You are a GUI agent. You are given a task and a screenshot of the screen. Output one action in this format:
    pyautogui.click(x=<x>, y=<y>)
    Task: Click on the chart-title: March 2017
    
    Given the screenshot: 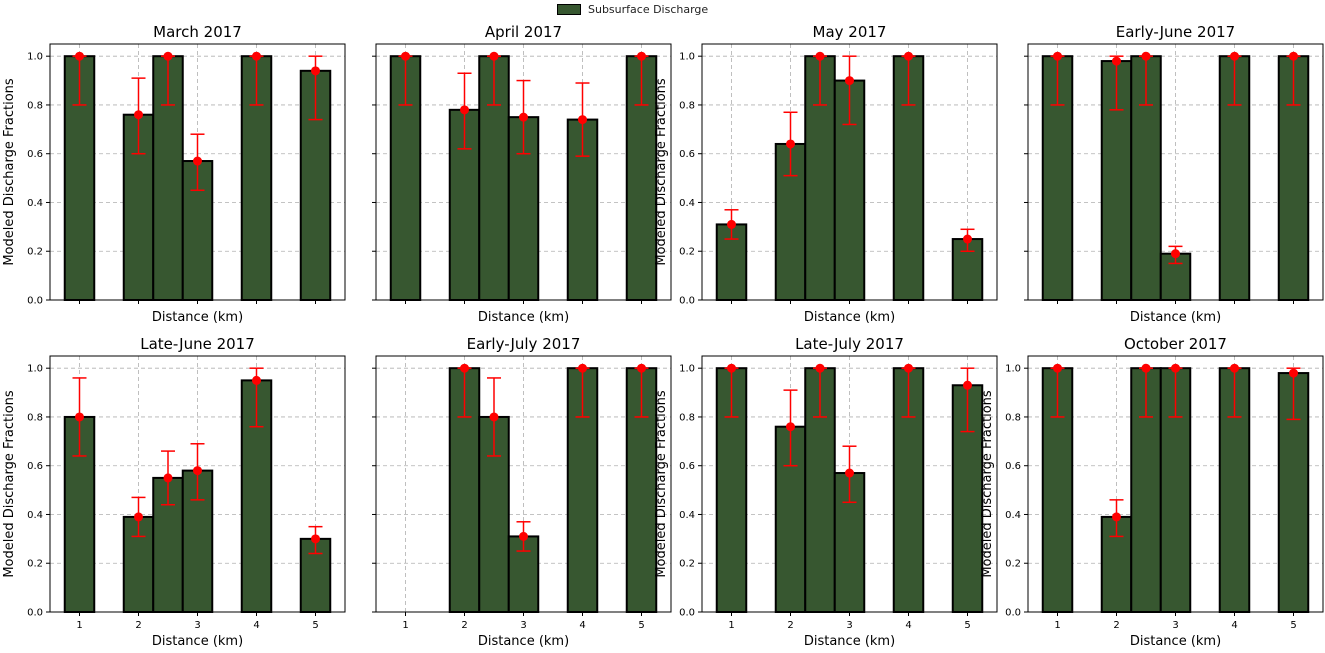 What is the action you would take?
    pyautogui.click(x=197, y=32)
    